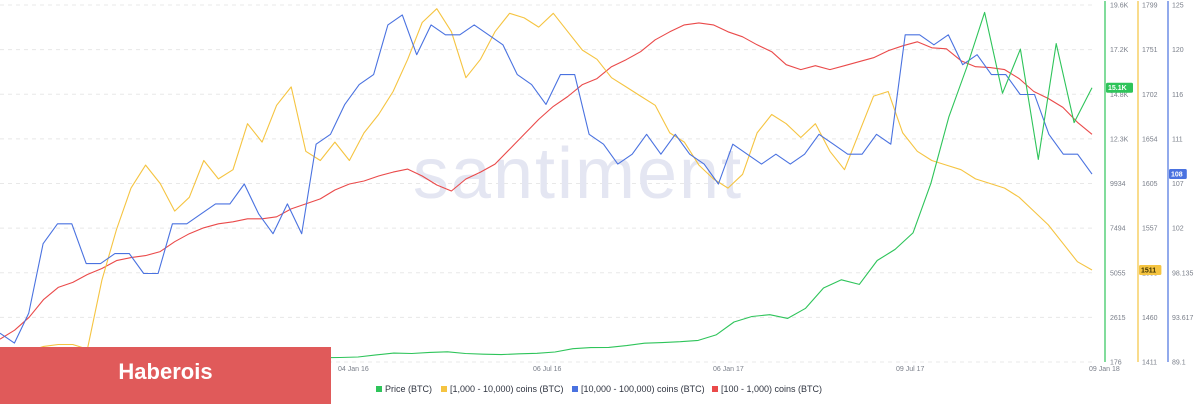  I want to click on y-tick-label-band_1k_10k: 1751, so click(1150, 50).